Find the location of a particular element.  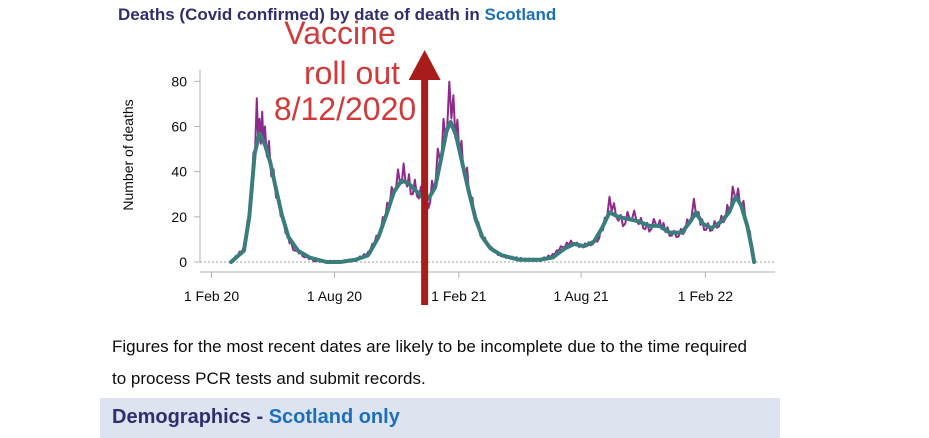

y-tick-label: 0 is located at coordinates (183, 262).